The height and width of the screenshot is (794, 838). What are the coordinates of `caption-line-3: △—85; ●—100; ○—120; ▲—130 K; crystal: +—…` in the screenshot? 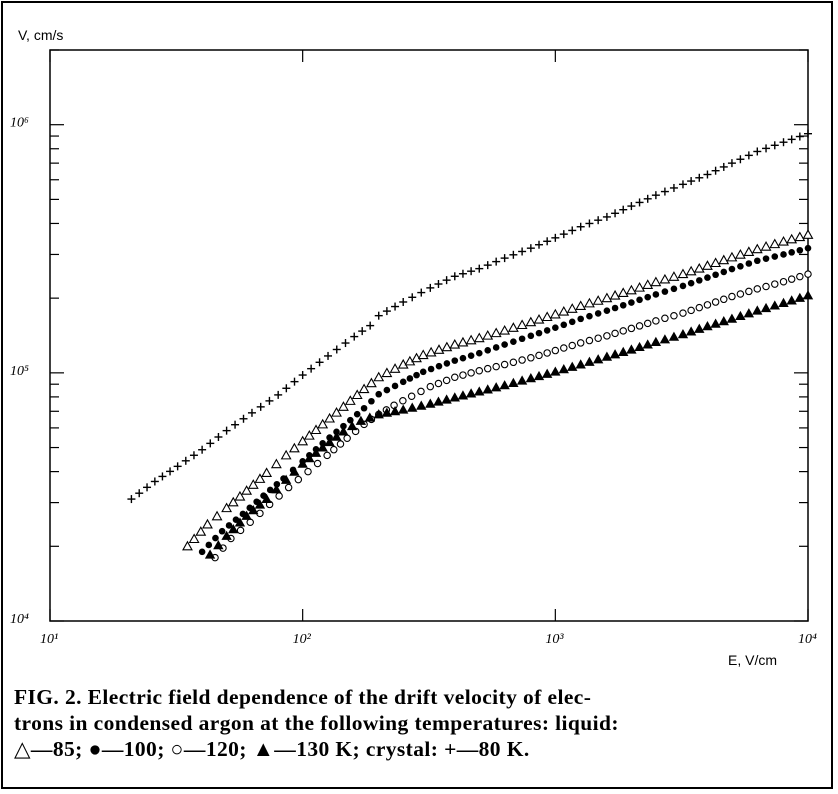 It's located at (272, 749).